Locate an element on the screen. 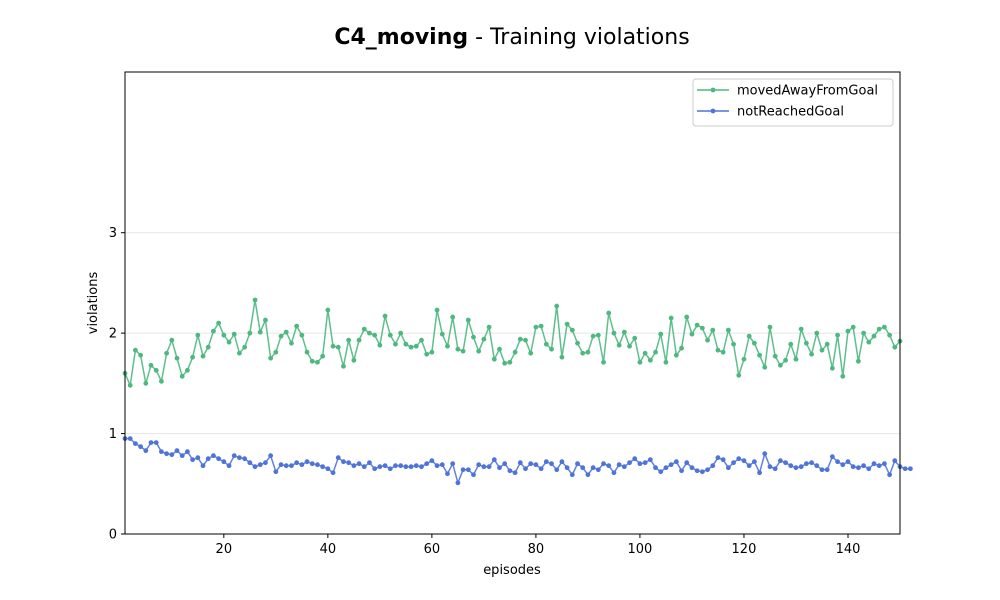 Image resolution: width=1000 pixels, height=600 pixels. x-axis-ticks: 20 40 60 80 100 120 140 is located at coordinates (538, 545).